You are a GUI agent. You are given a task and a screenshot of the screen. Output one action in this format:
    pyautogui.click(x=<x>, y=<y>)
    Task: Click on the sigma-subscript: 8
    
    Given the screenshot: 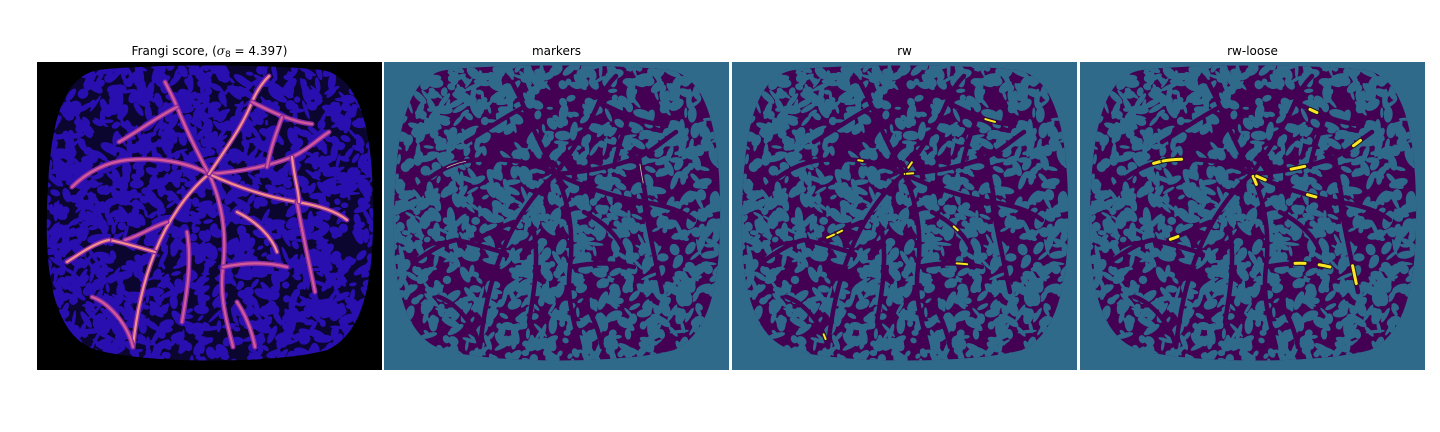 What is the action you would take?
    pyautogui.click(x=228, y=55)
    